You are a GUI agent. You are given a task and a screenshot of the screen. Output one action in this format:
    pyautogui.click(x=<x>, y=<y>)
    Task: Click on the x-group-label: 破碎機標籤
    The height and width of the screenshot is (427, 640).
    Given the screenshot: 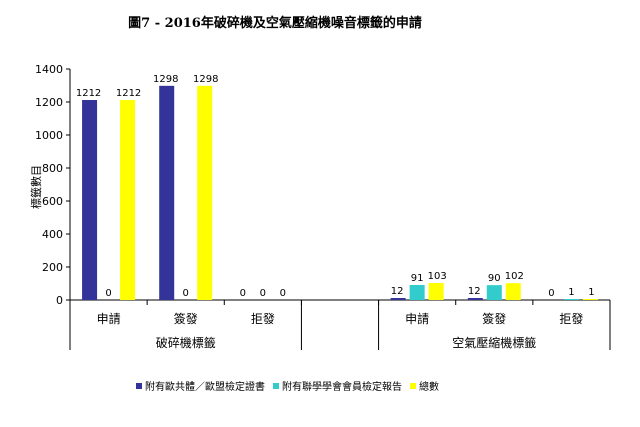 What is the action you would take?
    pyautogui.click(x=186, y=342)
    